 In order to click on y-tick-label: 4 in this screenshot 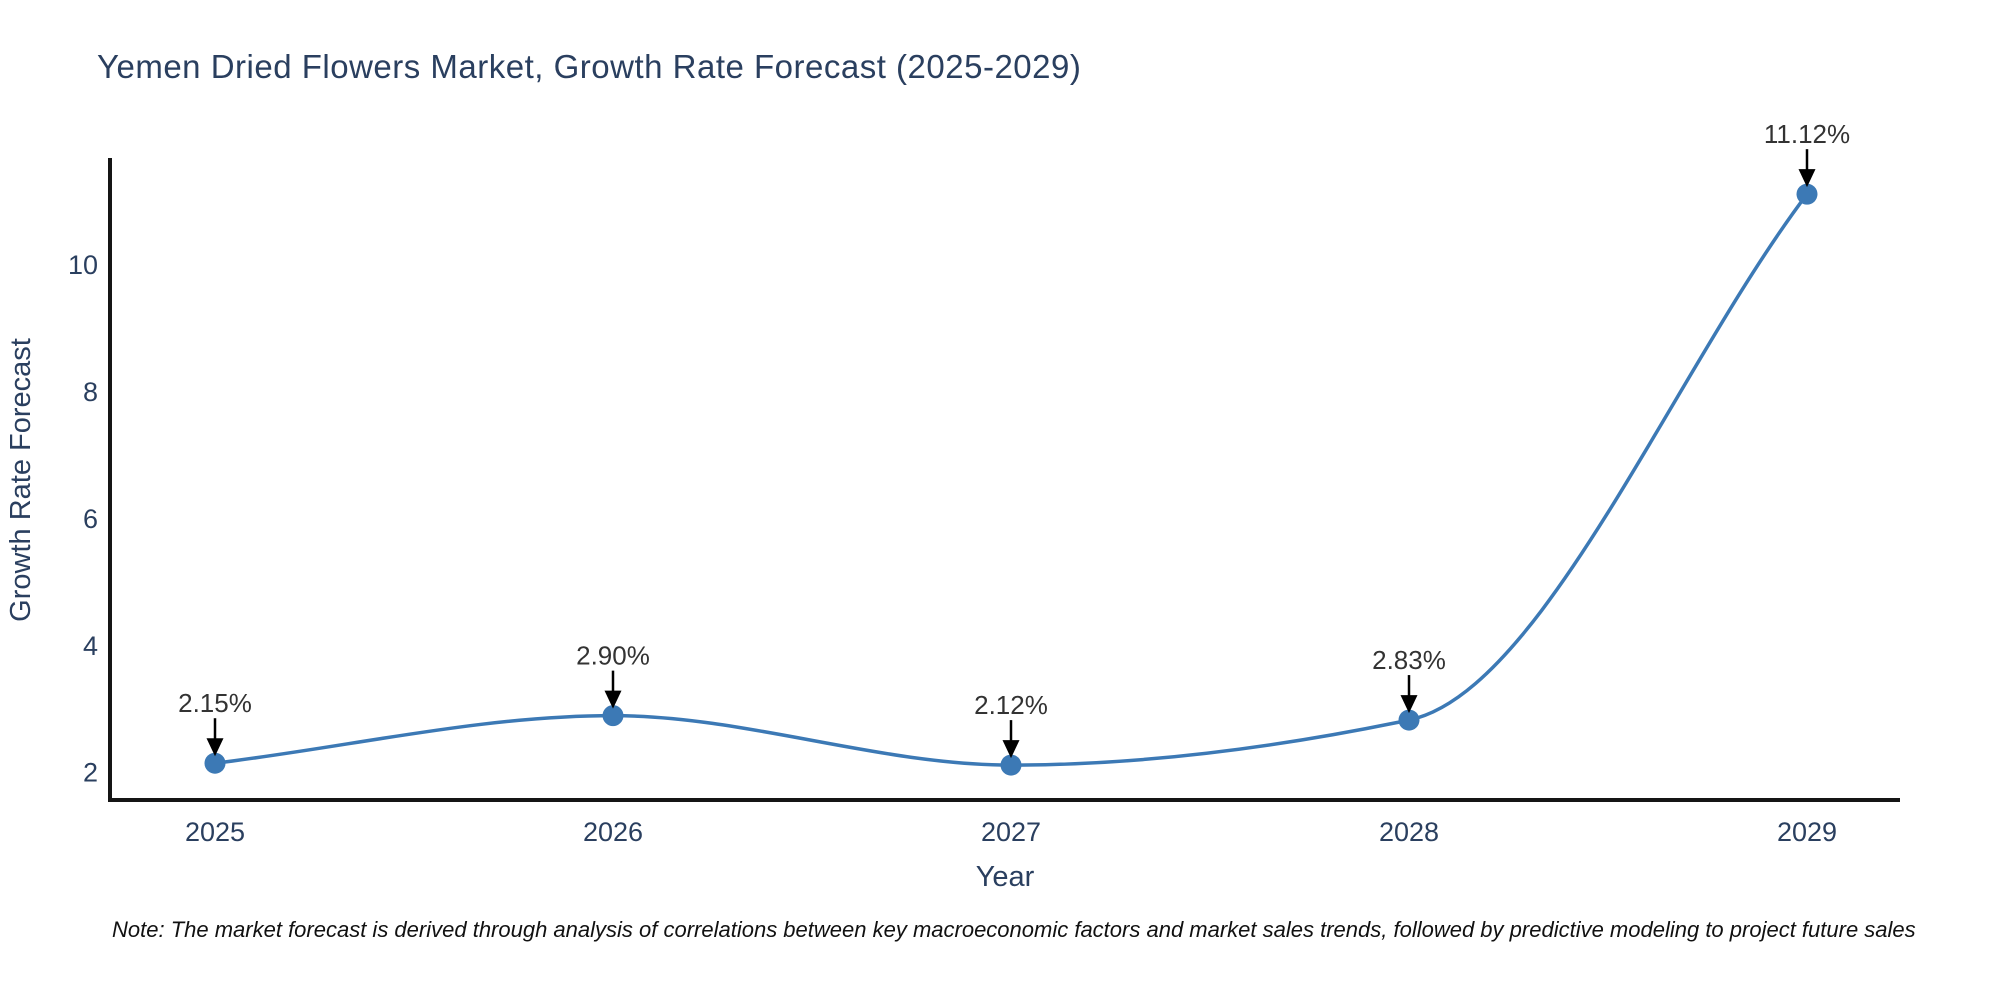, I will do `click(90, 646)`.